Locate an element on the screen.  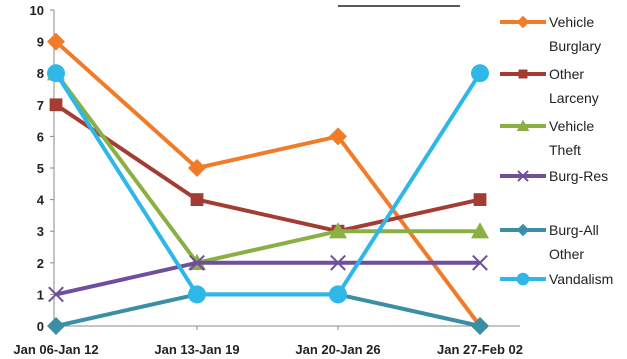
series-burg-res is located at coordinates (268, 278).